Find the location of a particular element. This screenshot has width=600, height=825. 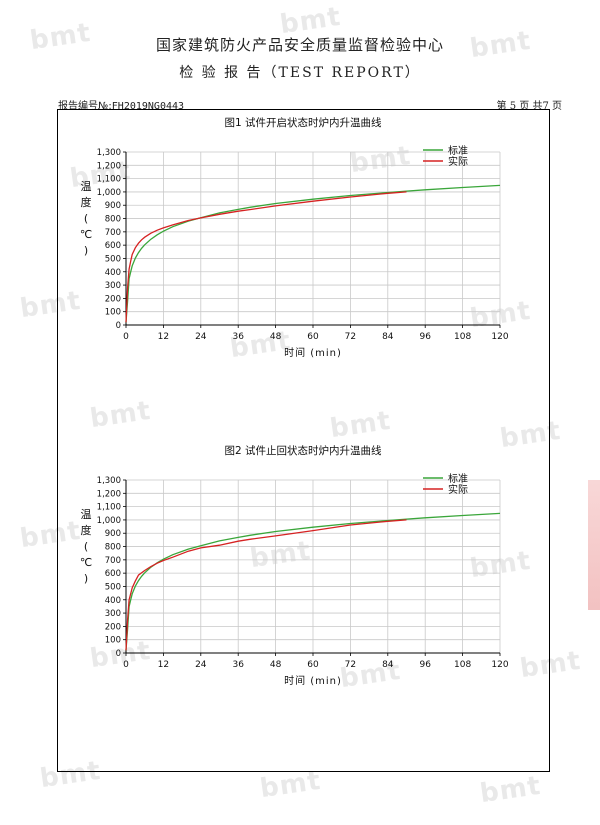

chart-title: 图2 试件止回状态时炉内升温曲线 is located at coordinates (303, 450).